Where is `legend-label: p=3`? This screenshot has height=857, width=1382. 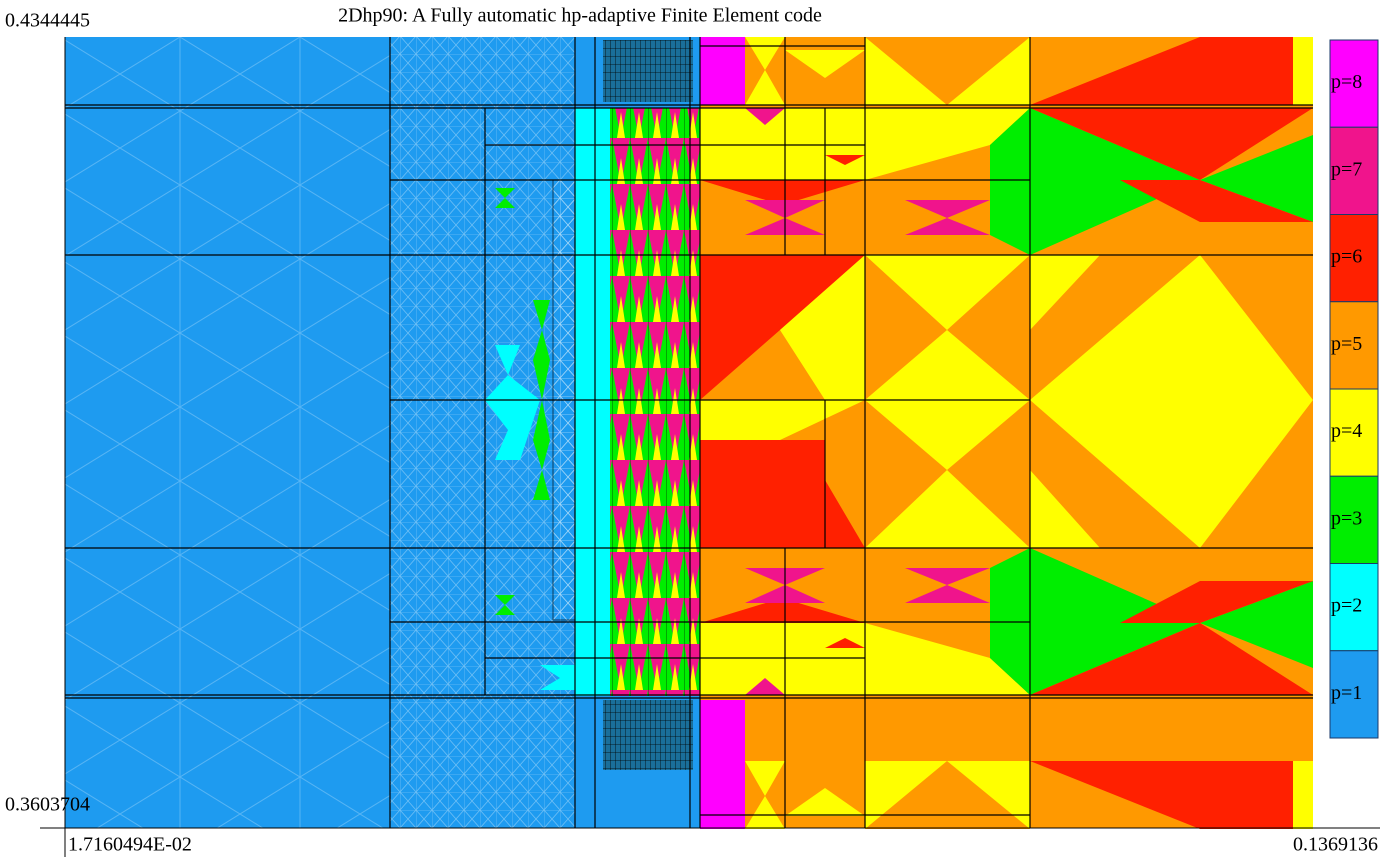 legend-label: p=3 is located at coordinates (1346, 518).